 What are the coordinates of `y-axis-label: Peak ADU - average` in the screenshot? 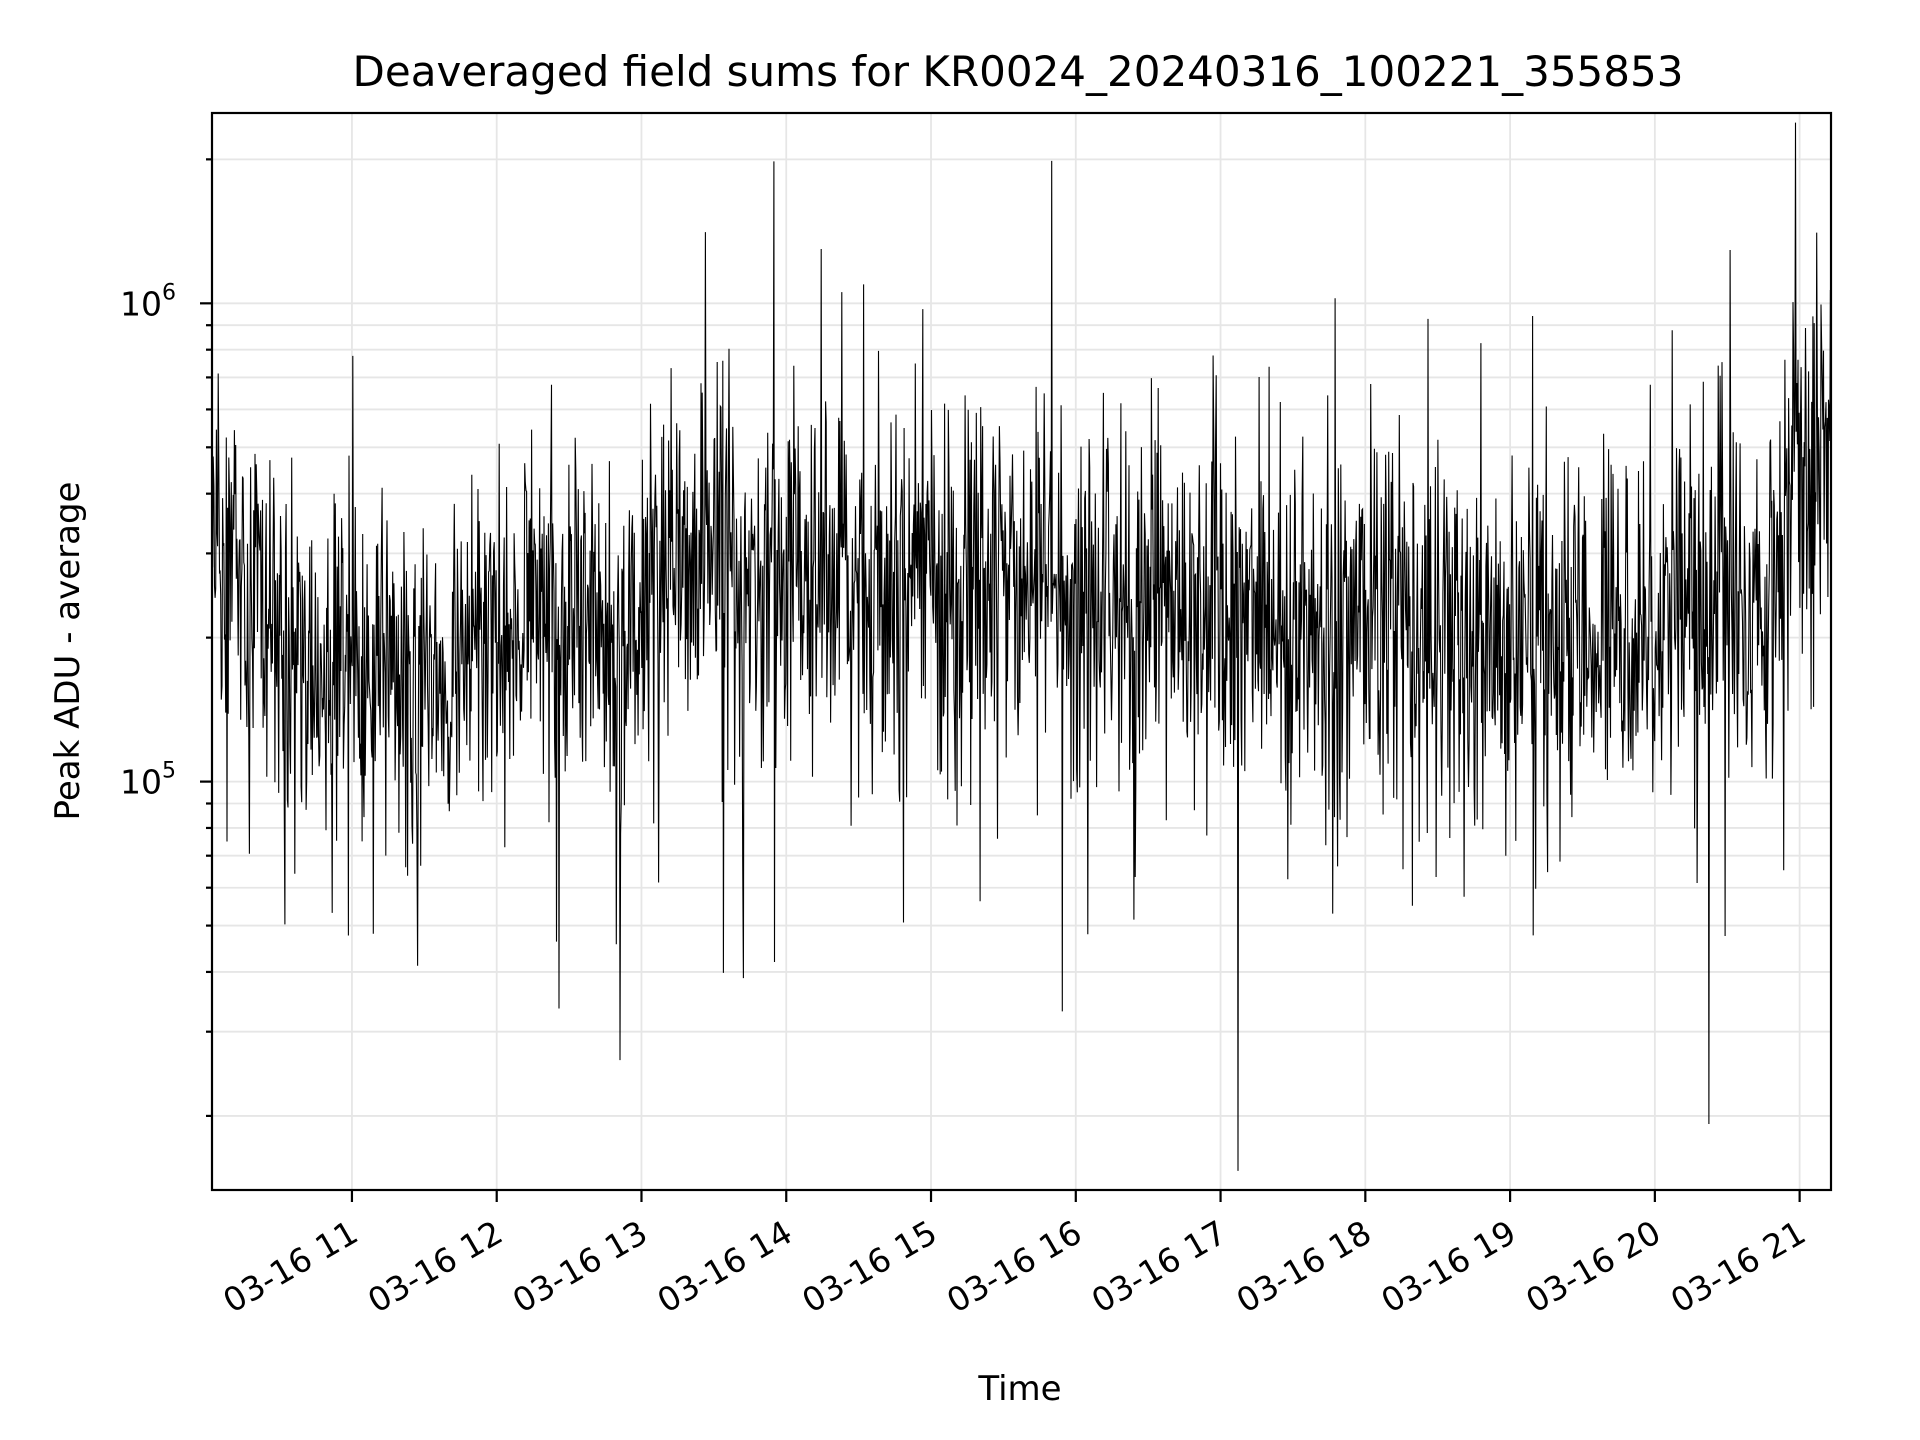 It's located at (68, 651).